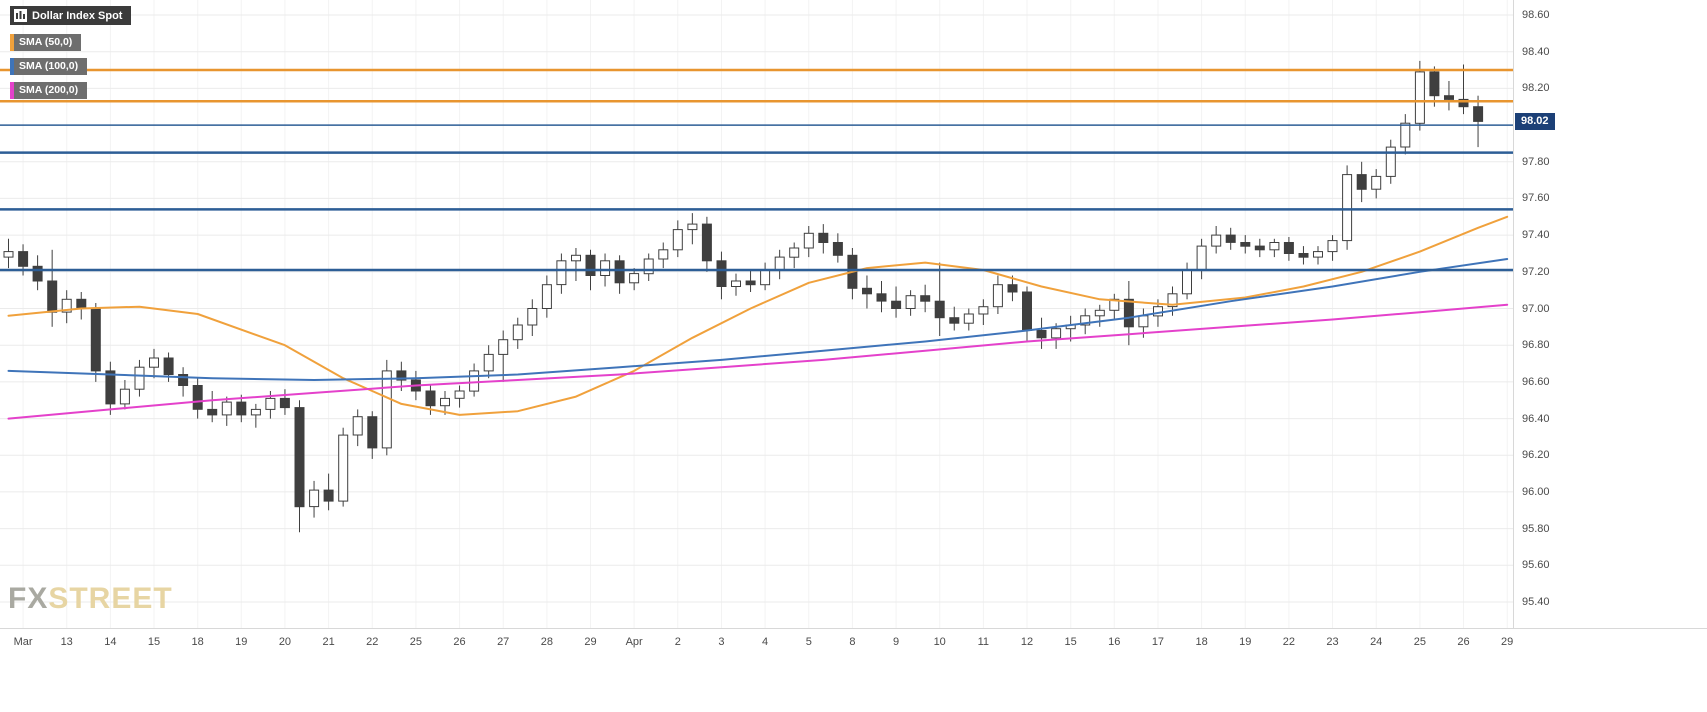 The width and height of the screenshot is (1707, 712). I want to click on price-axis-label: 96.80, so click(1536, 345).